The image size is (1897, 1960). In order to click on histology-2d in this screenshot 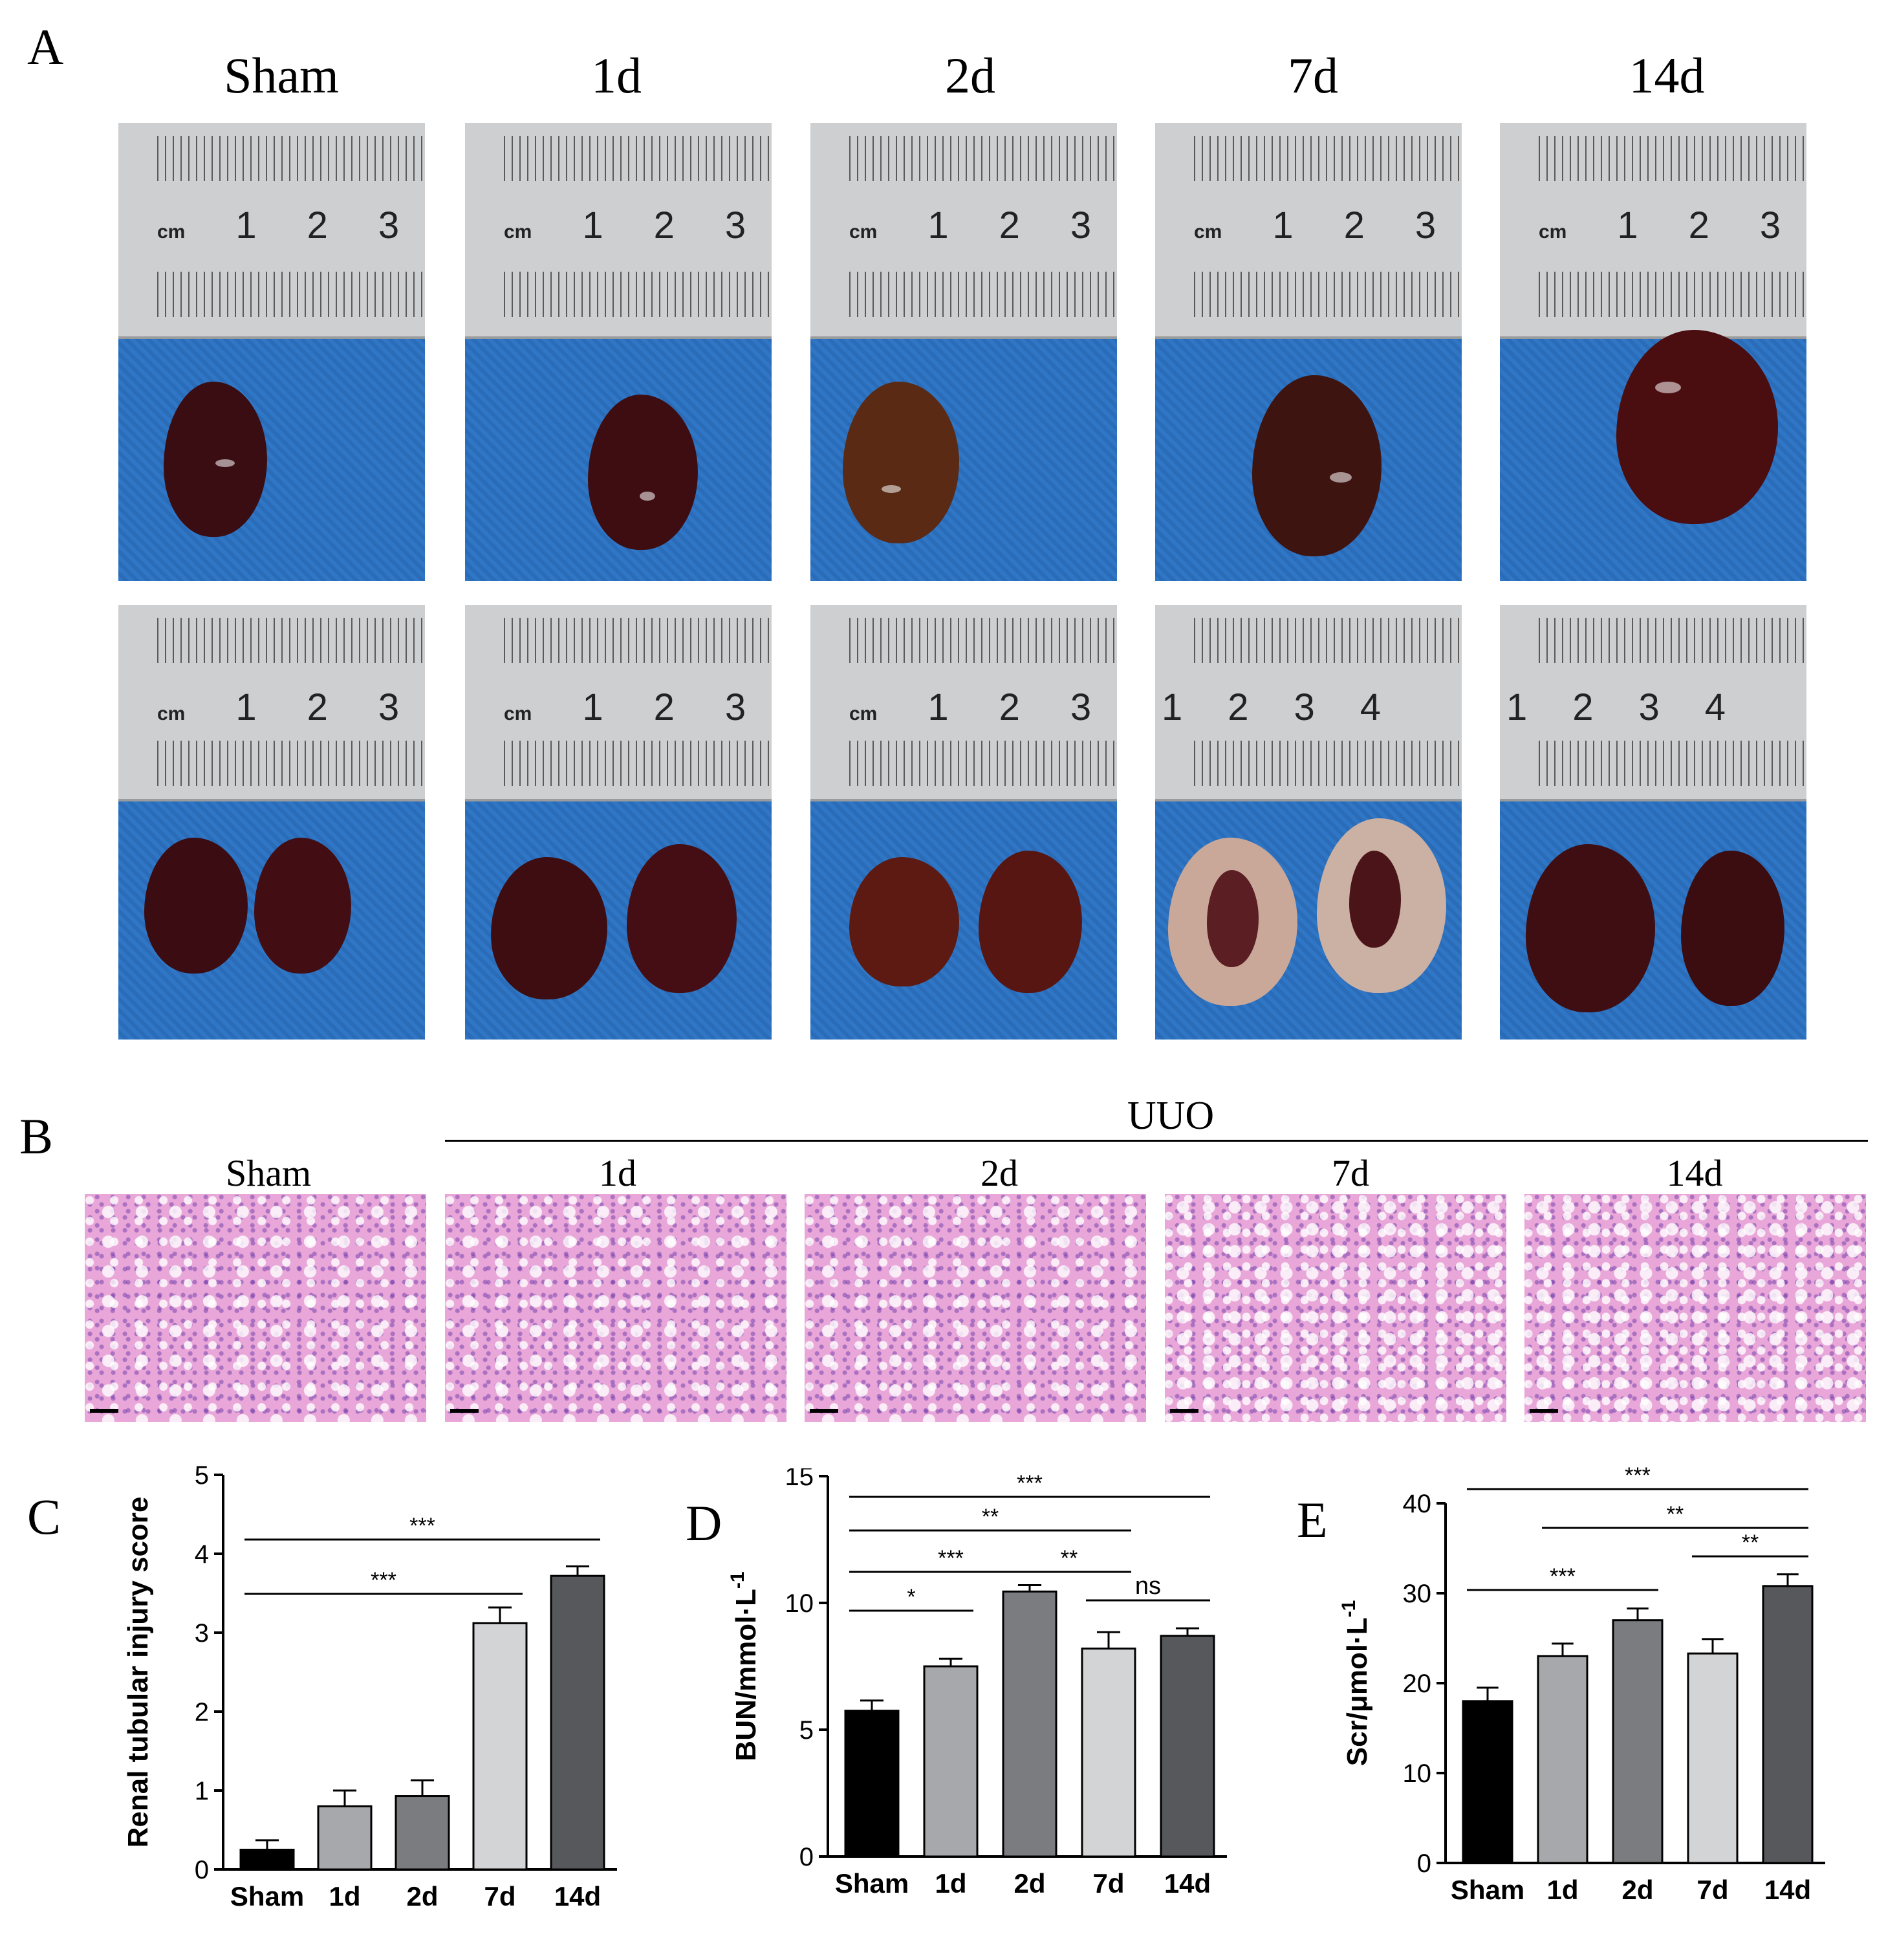, I will do `click(975, 1308)`.